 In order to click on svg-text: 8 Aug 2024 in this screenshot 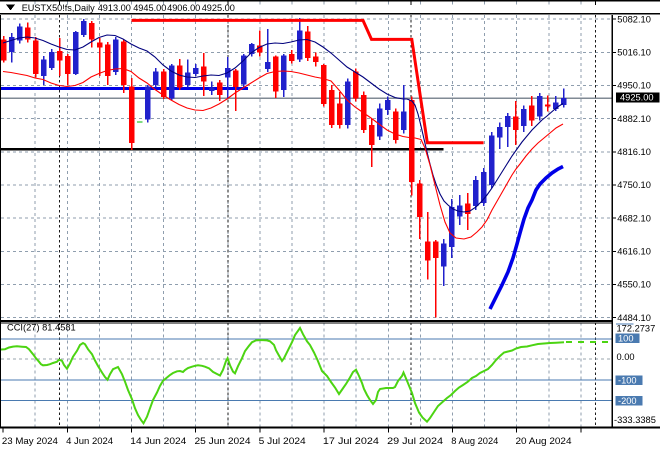, I will do `click(474, 440)`.